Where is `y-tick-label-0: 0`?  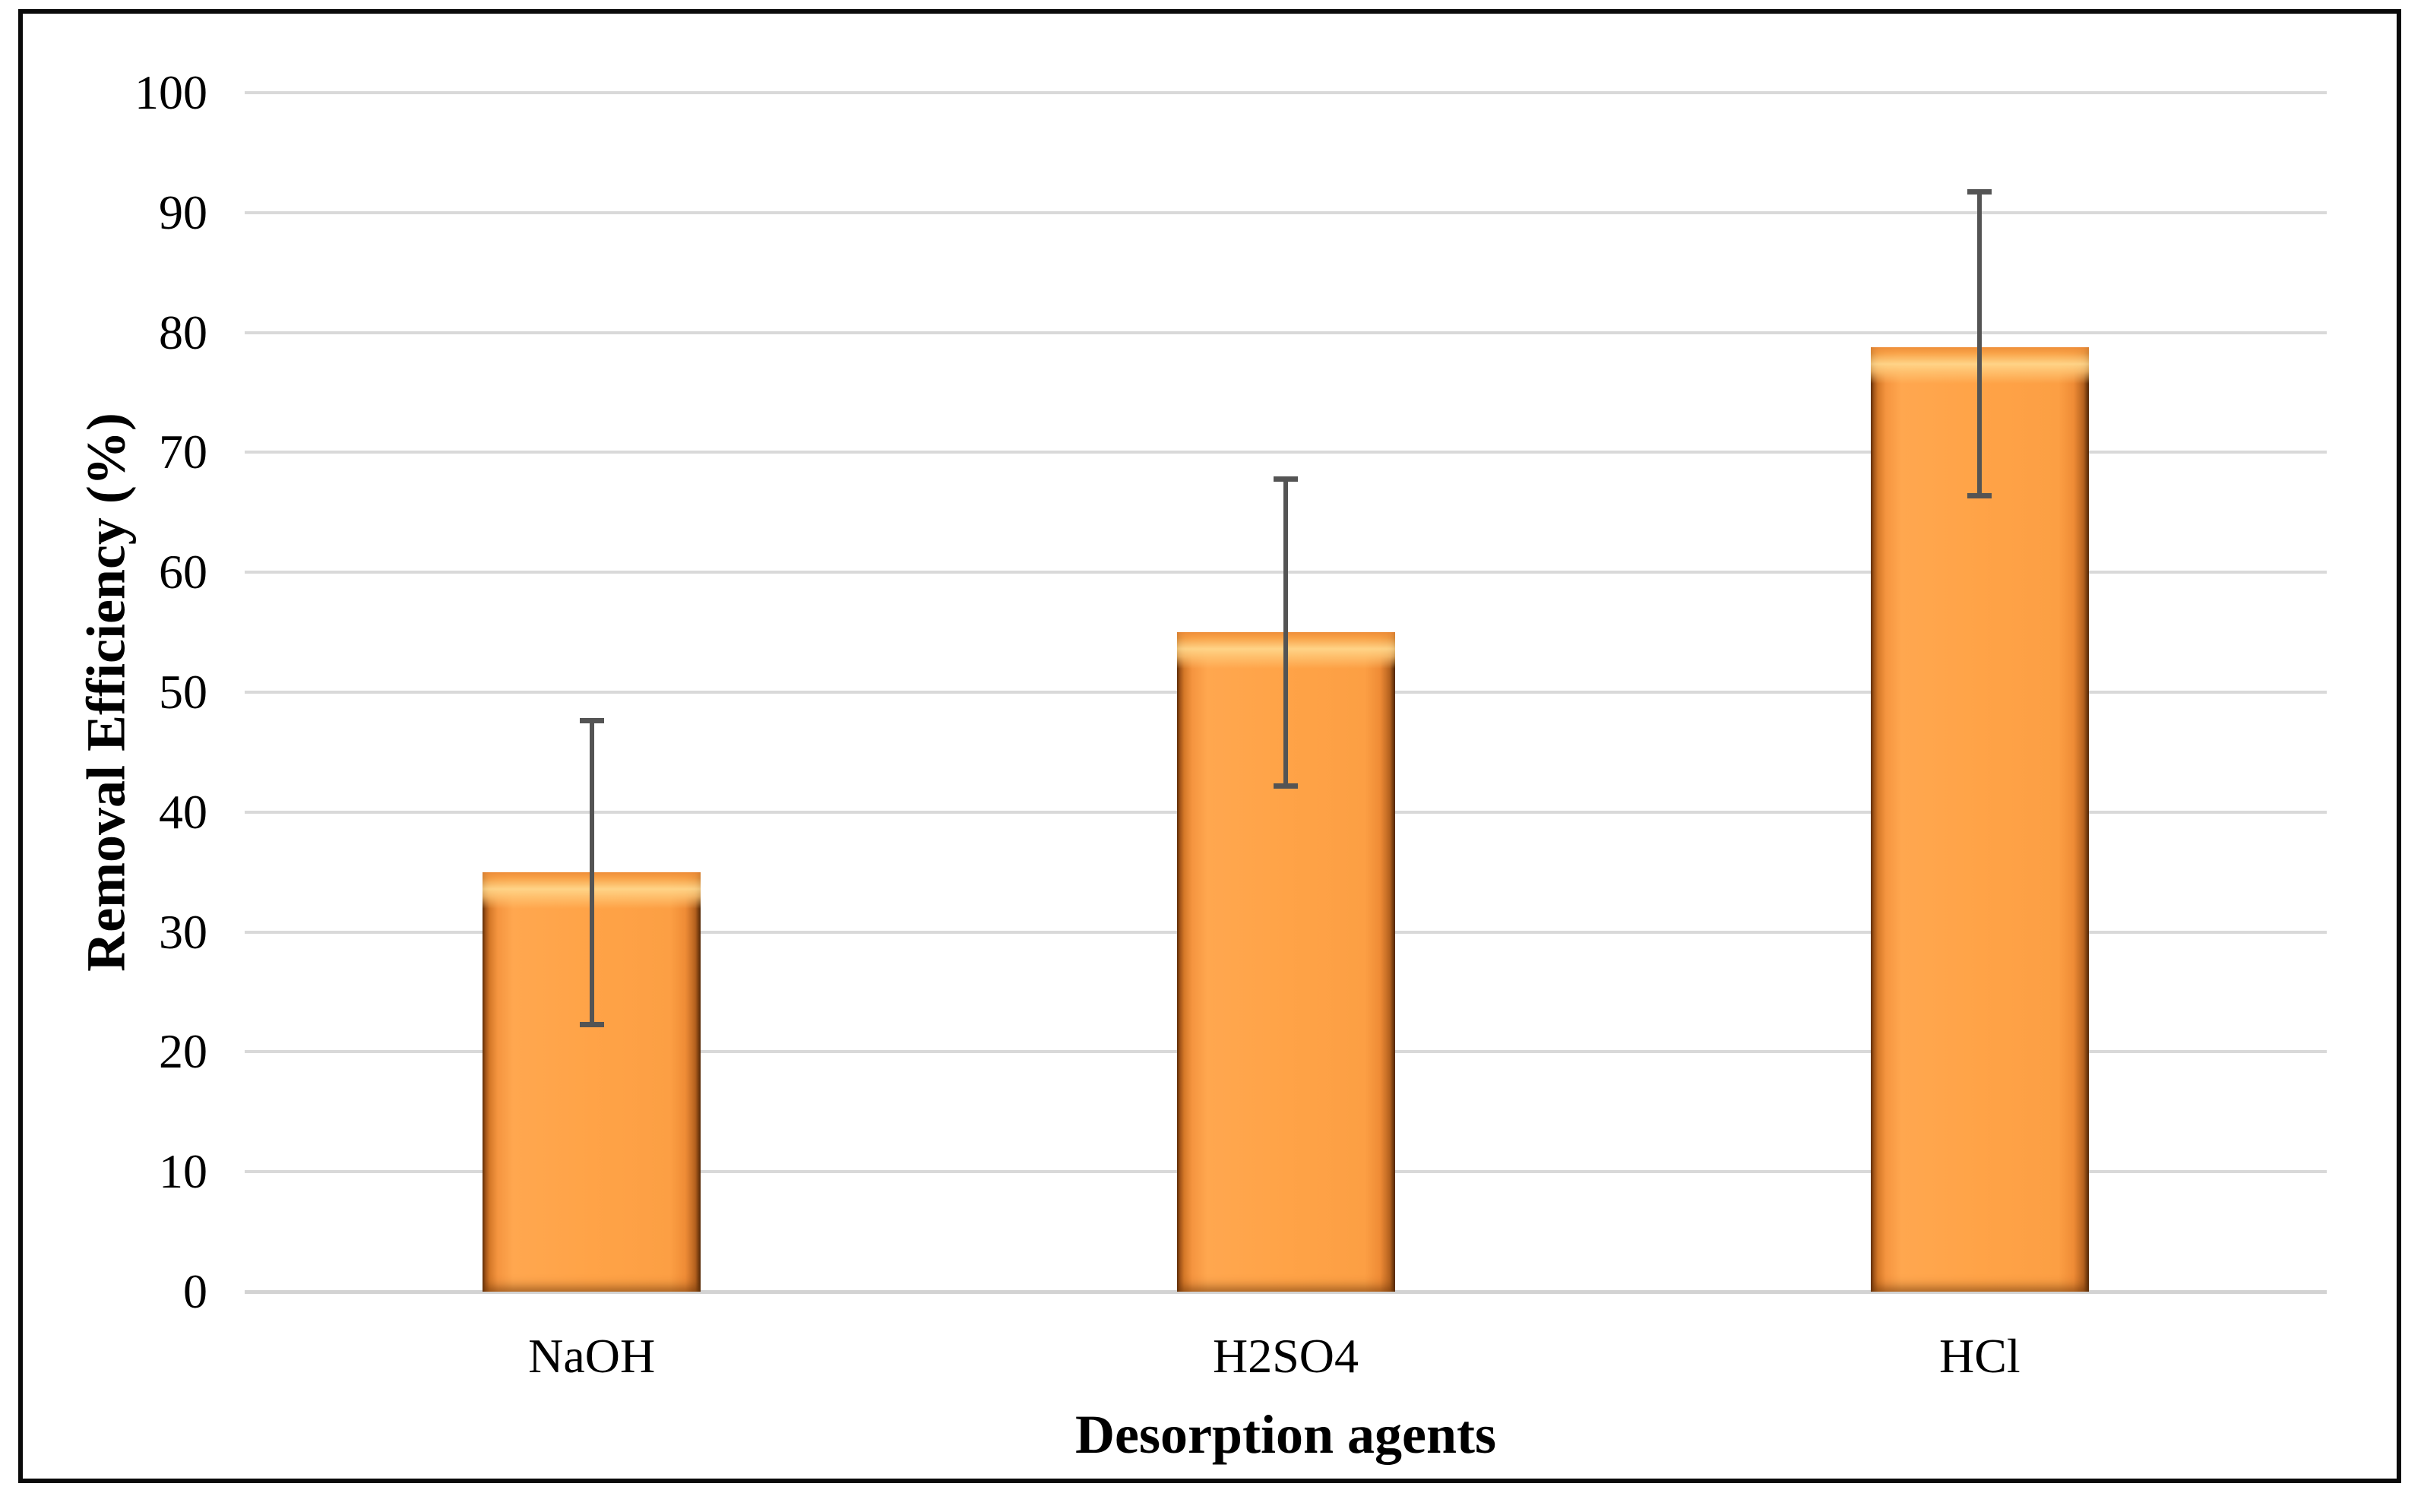 y-tick-label-0: 0 is located at coordinates (195, 1291).